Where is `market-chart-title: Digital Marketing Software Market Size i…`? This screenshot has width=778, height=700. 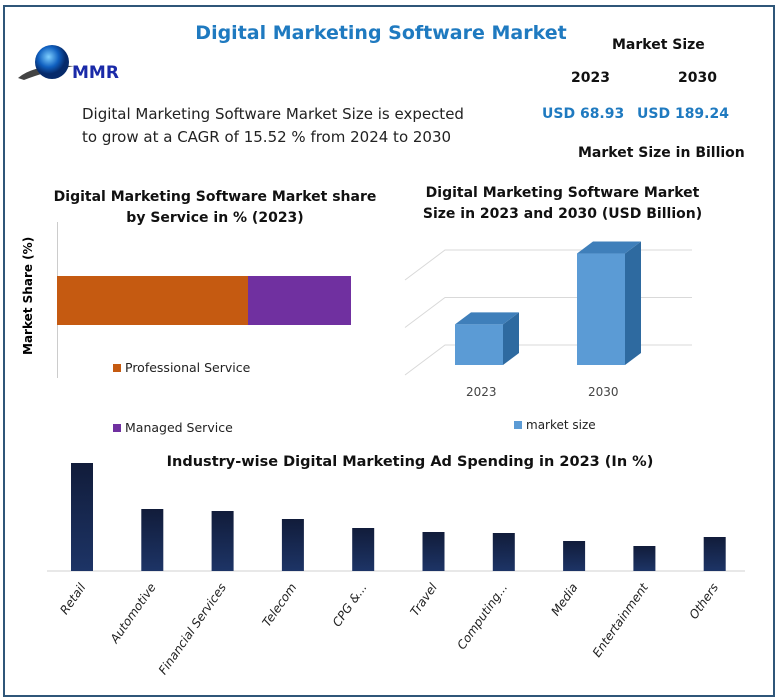 market-chart-title: Digital Marketing Software Market Size i… is located at coordinates (562, 204).